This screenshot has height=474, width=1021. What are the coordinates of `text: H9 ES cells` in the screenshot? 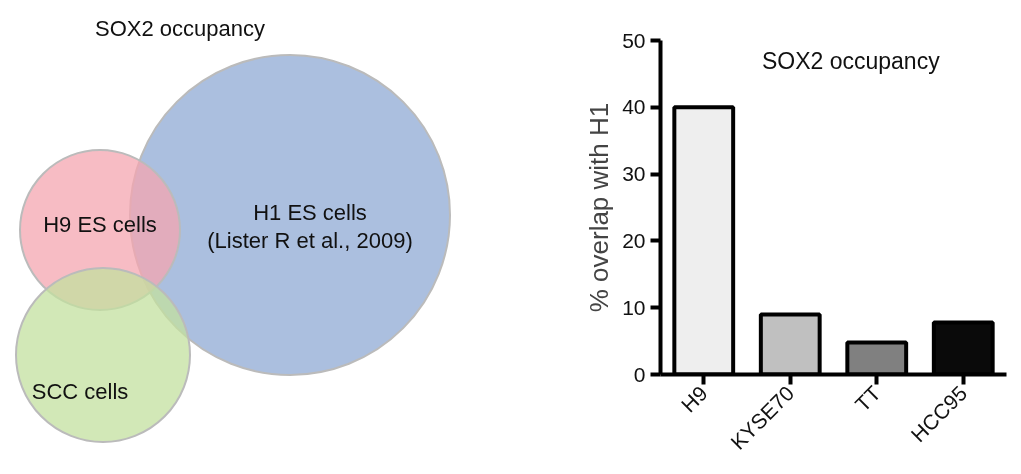 It's located at (100, 224).